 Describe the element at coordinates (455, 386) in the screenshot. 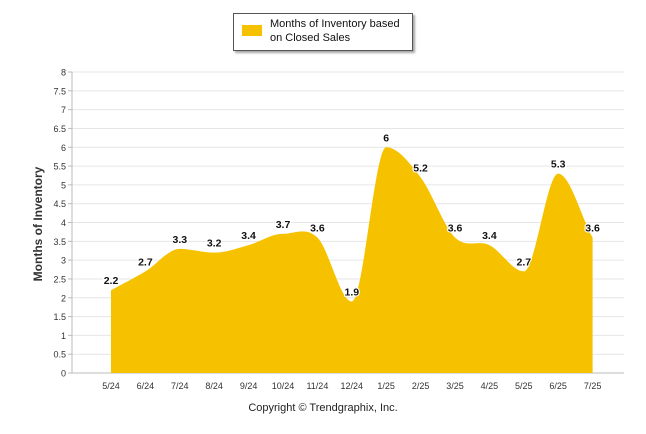

I see `x-tick-label: 3/25` at that location.